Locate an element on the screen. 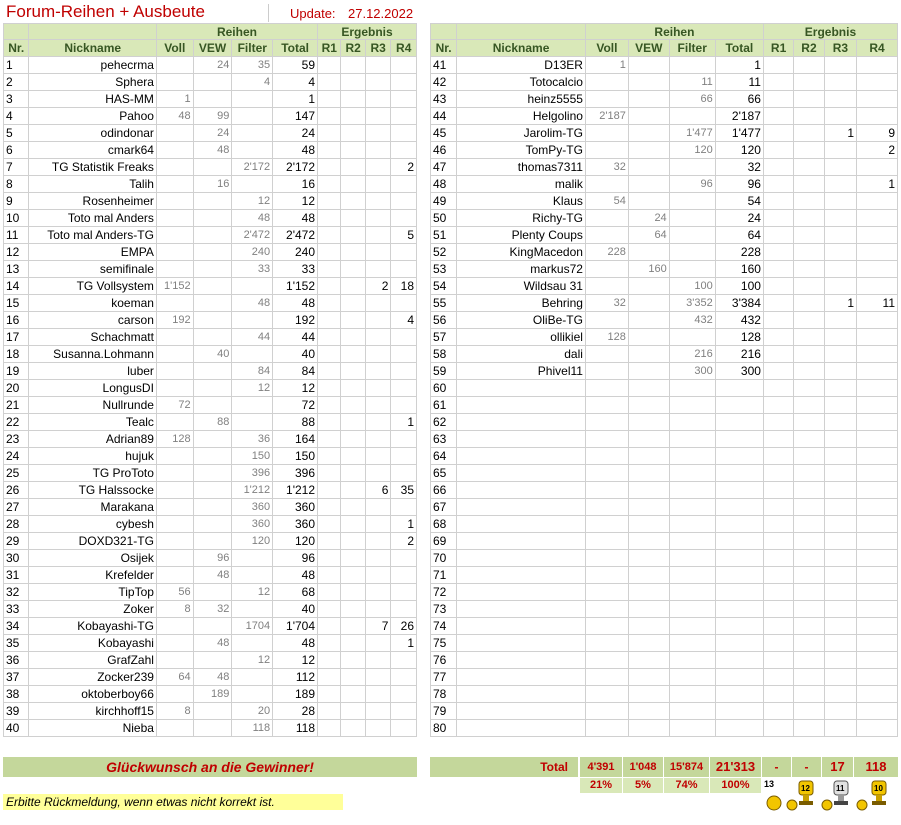  cell-r4: 5 is located at coordinates (403, 235).